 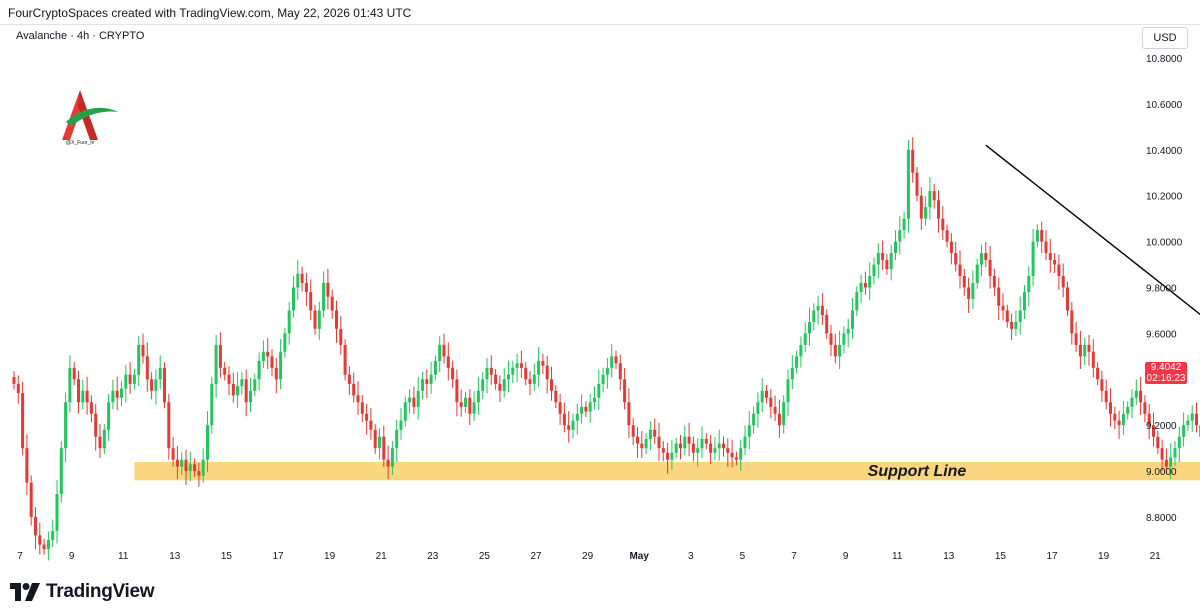 What do you see at coordinates (82, 592) in the screenshot?
I see `tradingview-brand: TradingView` at bounding box center [82, 592].